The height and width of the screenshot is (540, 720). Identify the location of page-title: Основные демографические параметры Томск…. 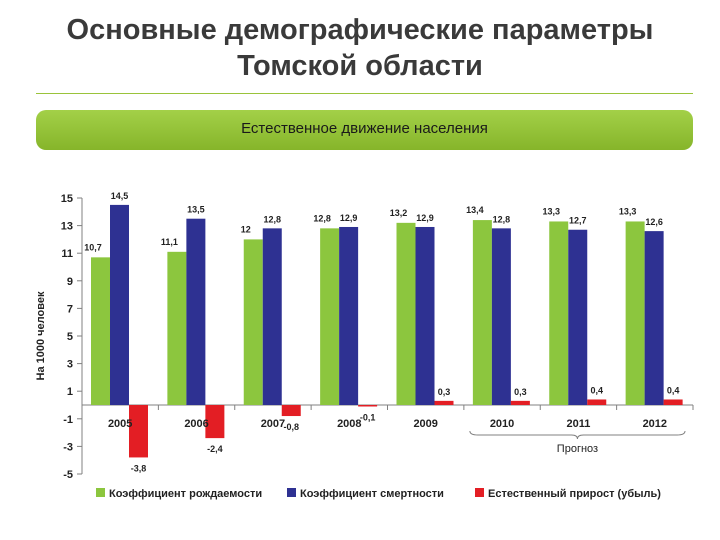
(360, 48).